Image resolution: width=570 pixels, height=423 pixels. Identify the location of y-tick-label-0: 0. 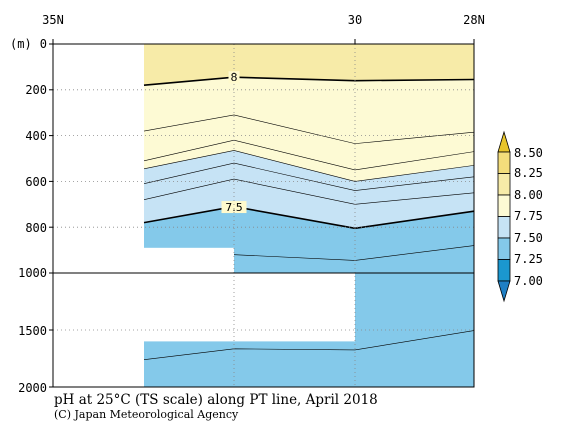
(43, 44).